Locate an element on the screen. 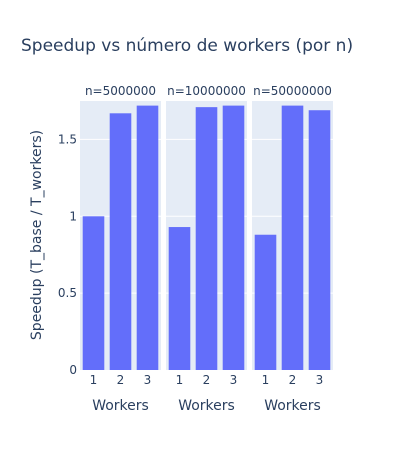 This screenshot has width=414, height=450. y-axis-label: Speedup (T_base / T_workers) is located at coordinates (37, 235).